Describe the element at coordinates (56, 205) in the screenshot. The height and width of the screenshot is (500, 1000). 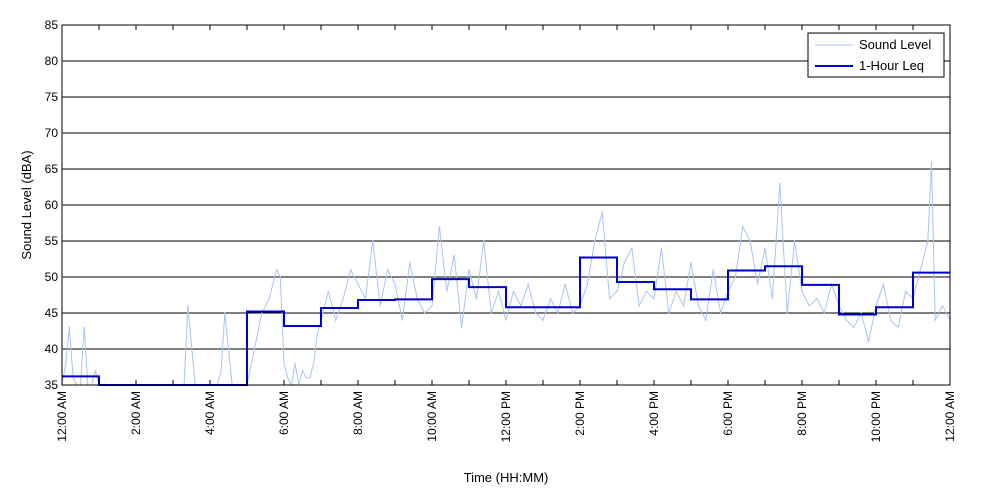
I see `y-axis-ticks: 35 40 45 50 55 60 65 70 75 80 85` at that location.